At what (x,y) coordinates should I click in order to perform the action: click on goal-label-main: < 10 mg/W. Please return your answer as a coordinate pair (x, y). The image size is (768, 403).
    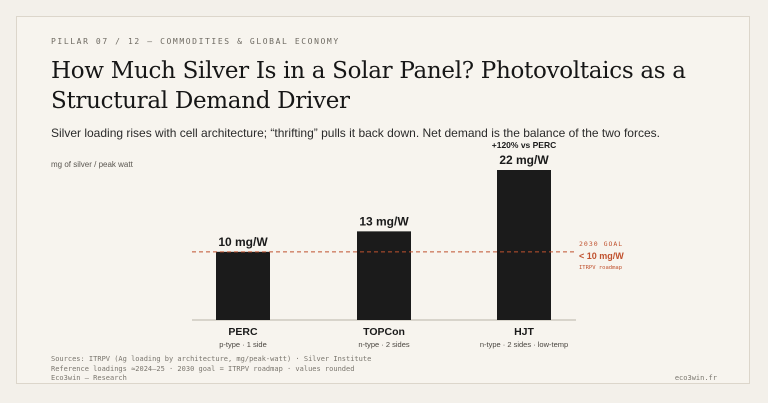
    Looking at the image, I should click on (601, 256).